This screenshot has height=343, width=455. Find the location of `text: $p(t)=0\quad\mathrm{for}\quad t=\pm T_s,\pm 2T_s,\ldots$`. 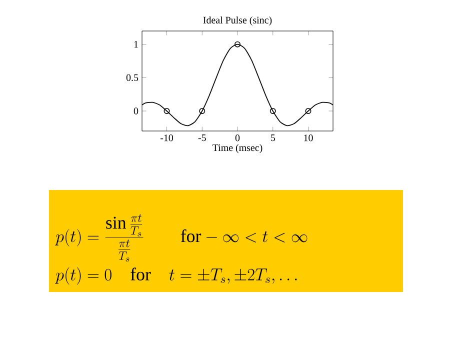

text: $p(t)=0\quad\mathrm{for}\quad t=\pm T_s,\pm 2T_s,\ldots$ is located at coordinates (175, 276).